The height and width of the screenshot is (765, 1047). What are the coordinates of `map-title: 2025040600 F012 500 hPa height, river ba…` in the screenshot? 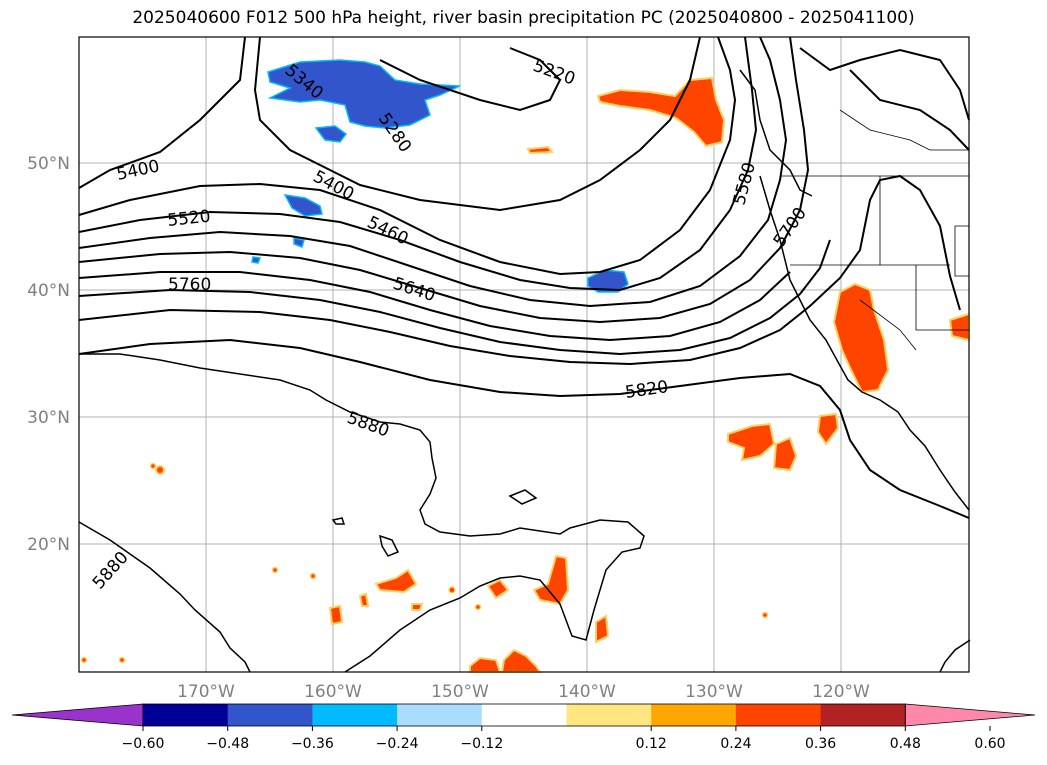 It's located at (523, 18).